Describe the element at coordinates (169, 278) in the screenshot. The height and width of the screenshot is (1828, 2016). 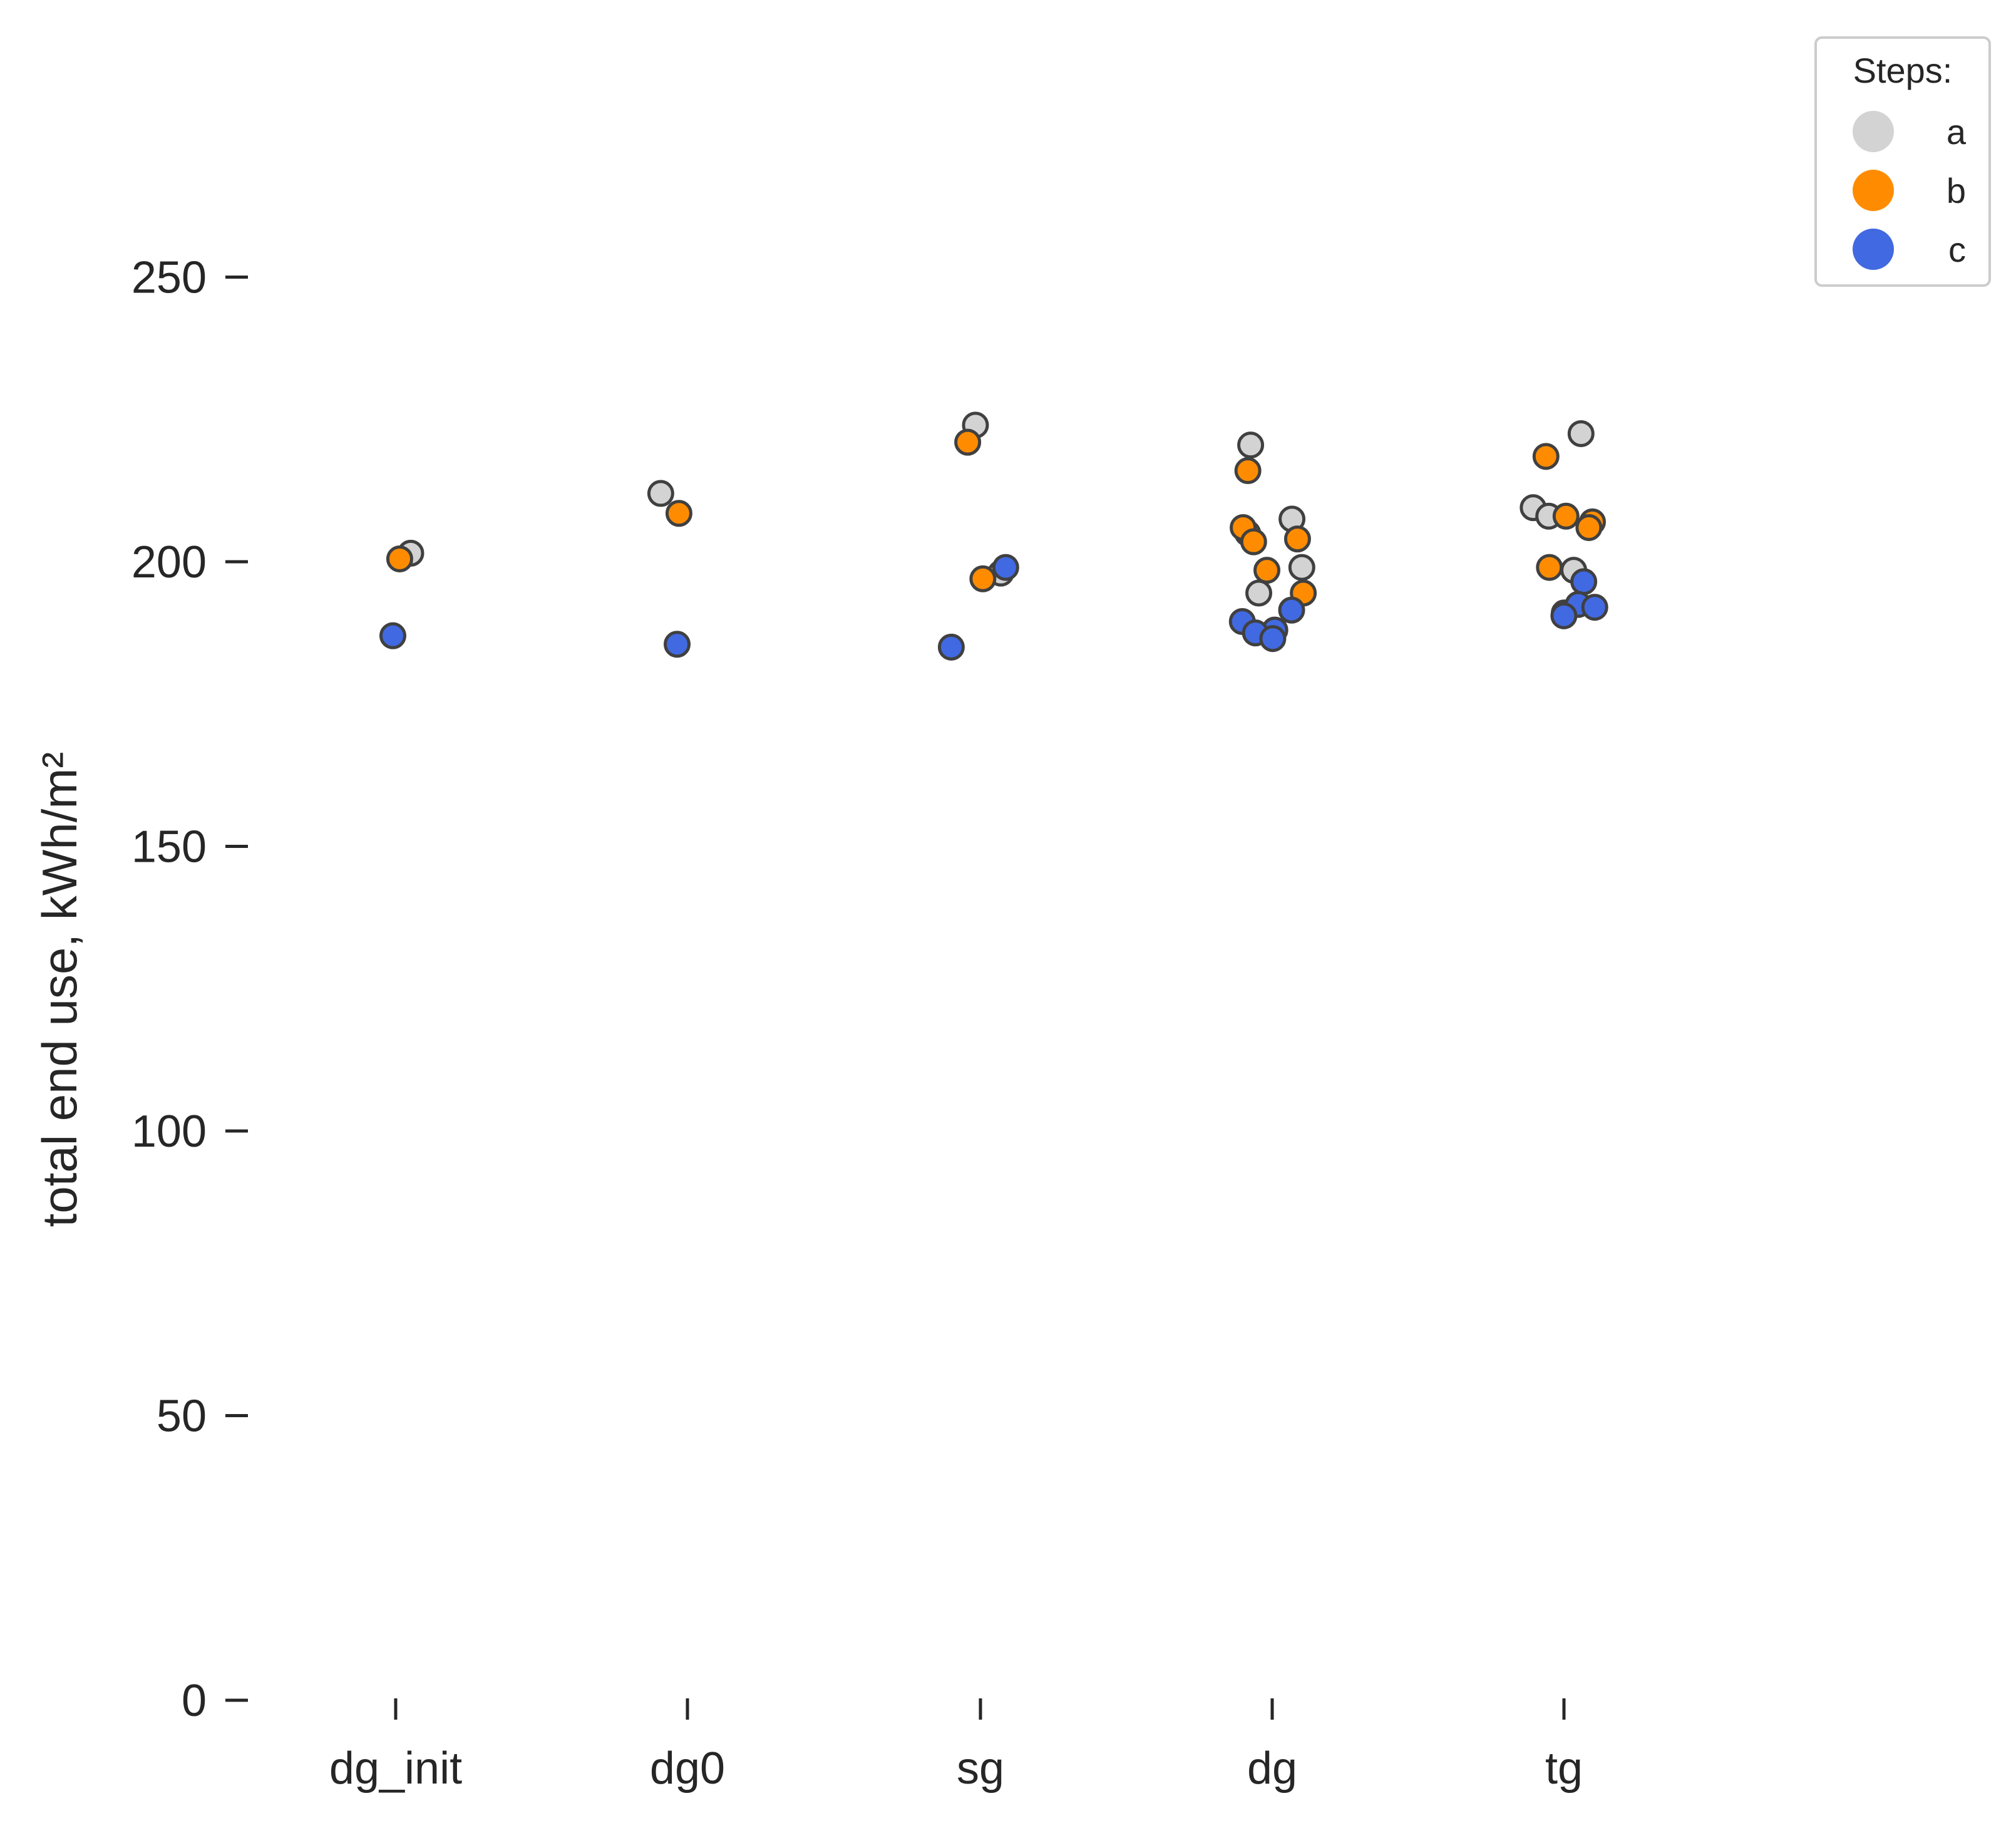
I see `y-tick-label: 250` at that location.